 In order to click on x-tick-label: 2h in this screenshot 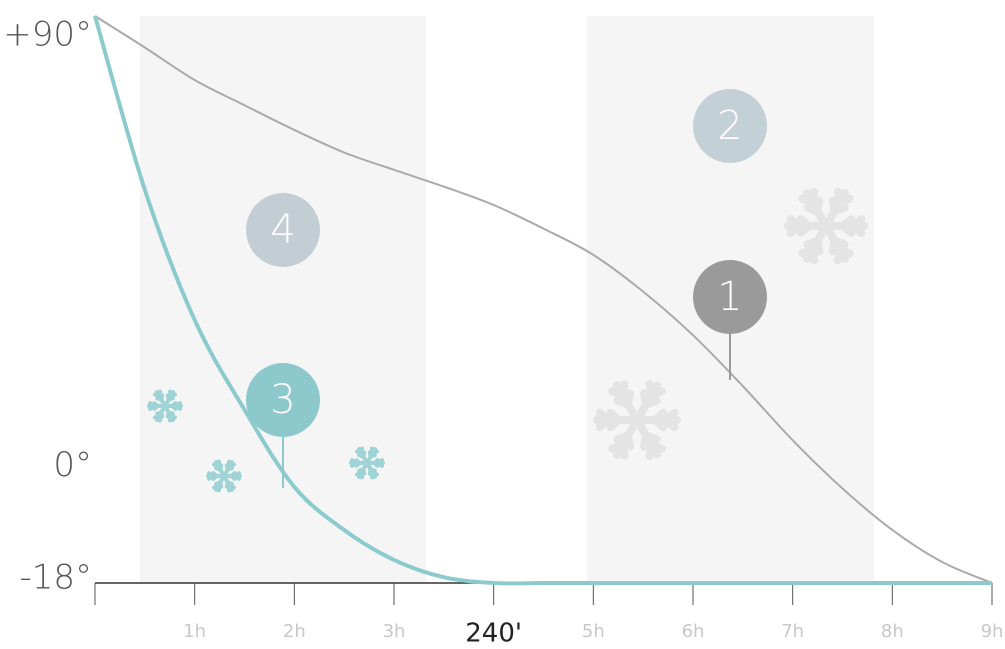, I will do `click(294, 631)`.